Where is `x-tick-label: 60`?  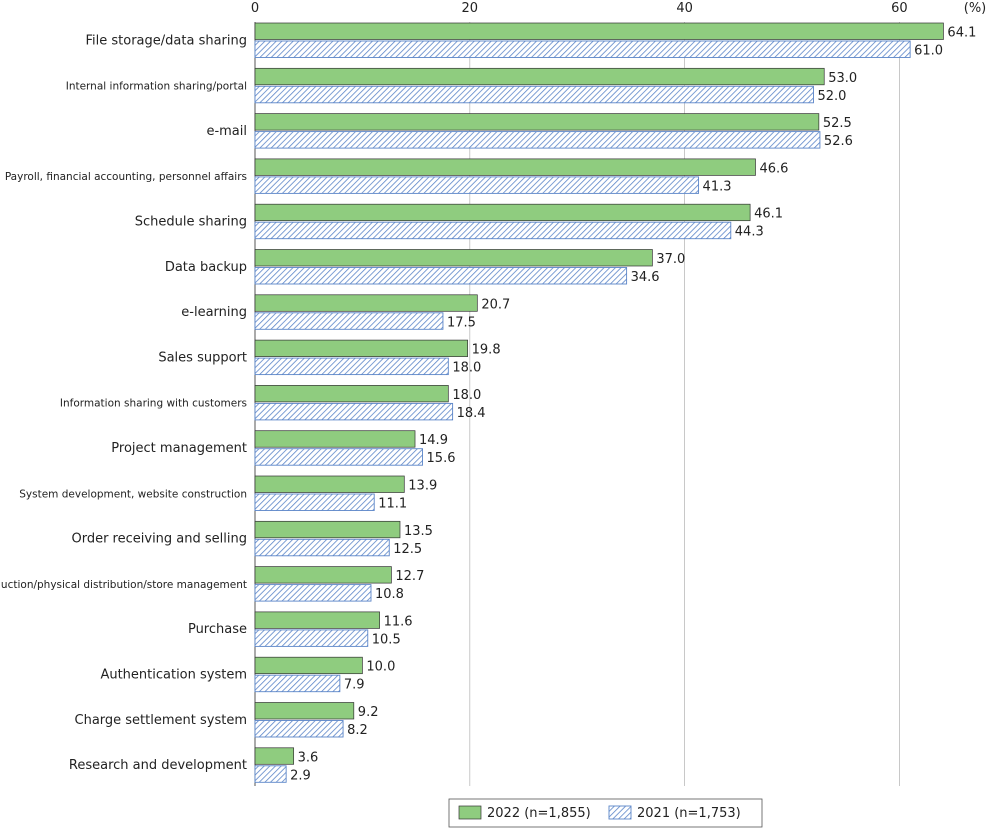
x-tick-label: 60 is located at coordinates (899, 8).